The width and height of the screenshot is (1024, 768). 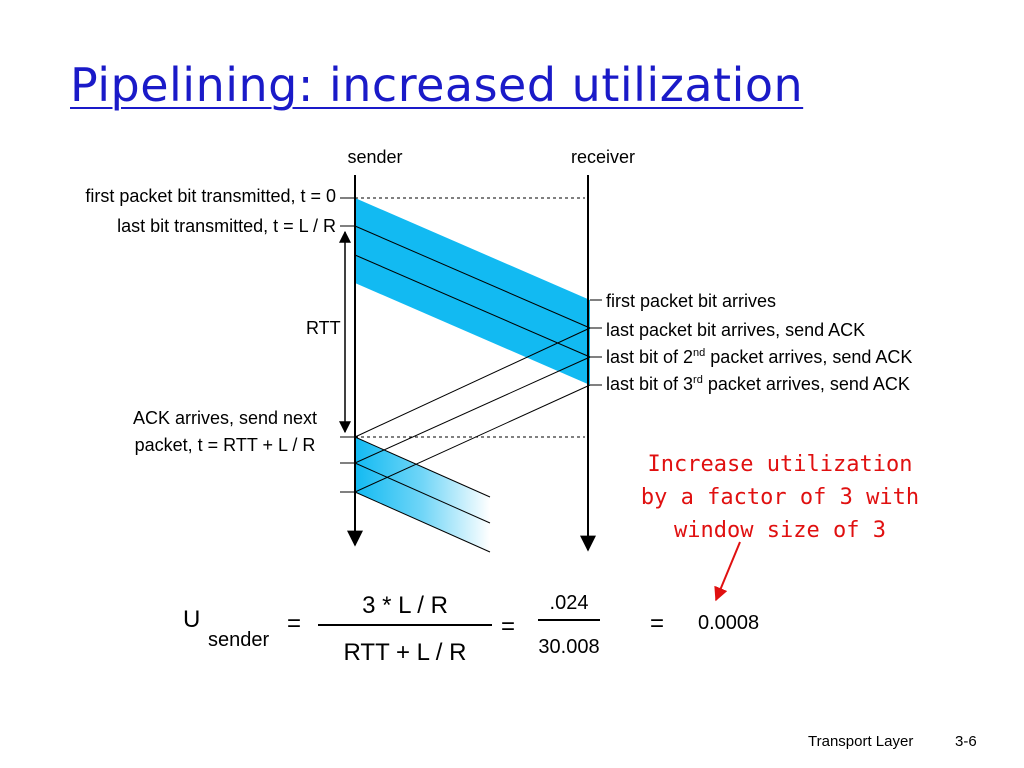 What do you see at coordinates (736, 330) in the screenshot?
I see `last-bit-arrives-label: last packet bit arrives, send ACK` at bounding box center [736, 330].